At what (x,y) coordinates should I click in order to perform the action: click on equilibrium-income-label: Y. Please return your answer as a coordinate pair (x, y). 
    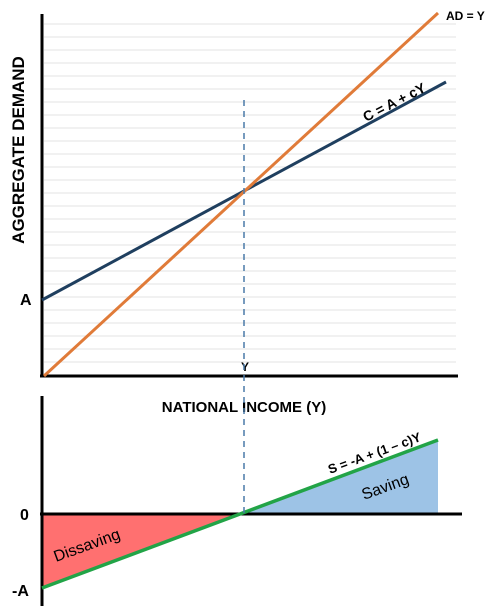
    Looking at the image, I should click on (245, 367).